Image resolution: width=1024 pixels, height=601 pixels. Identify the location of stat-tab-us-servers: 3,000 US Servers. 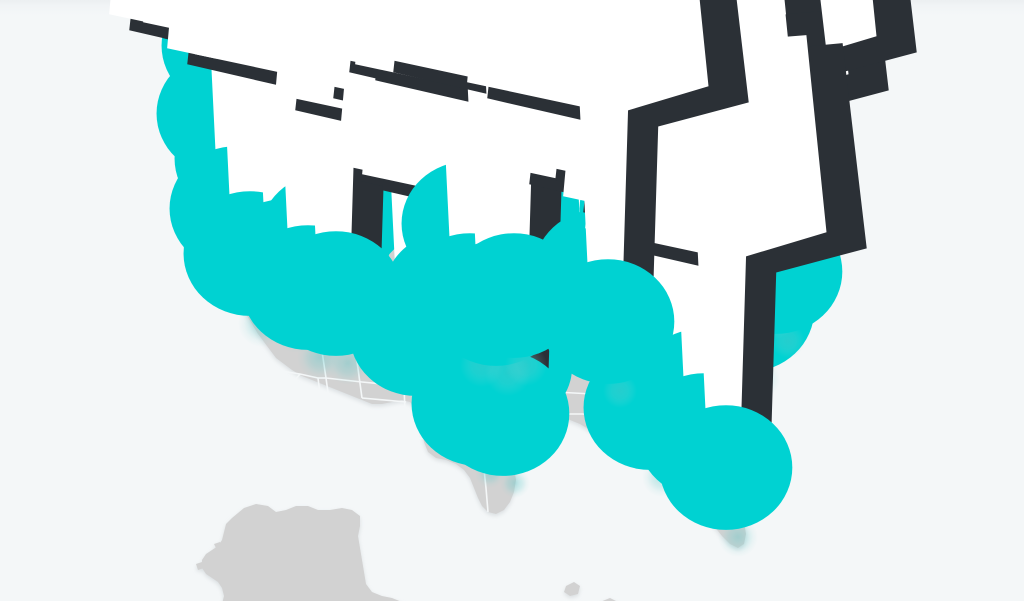
(330, 36).